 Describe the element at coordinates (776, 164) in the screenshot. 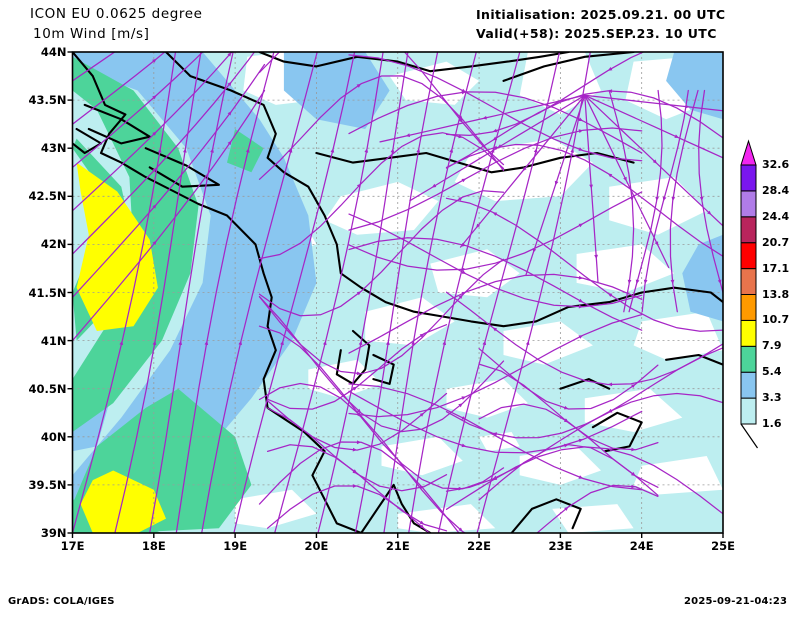

I see `colorbar-tick-label: 32.6` at that location.